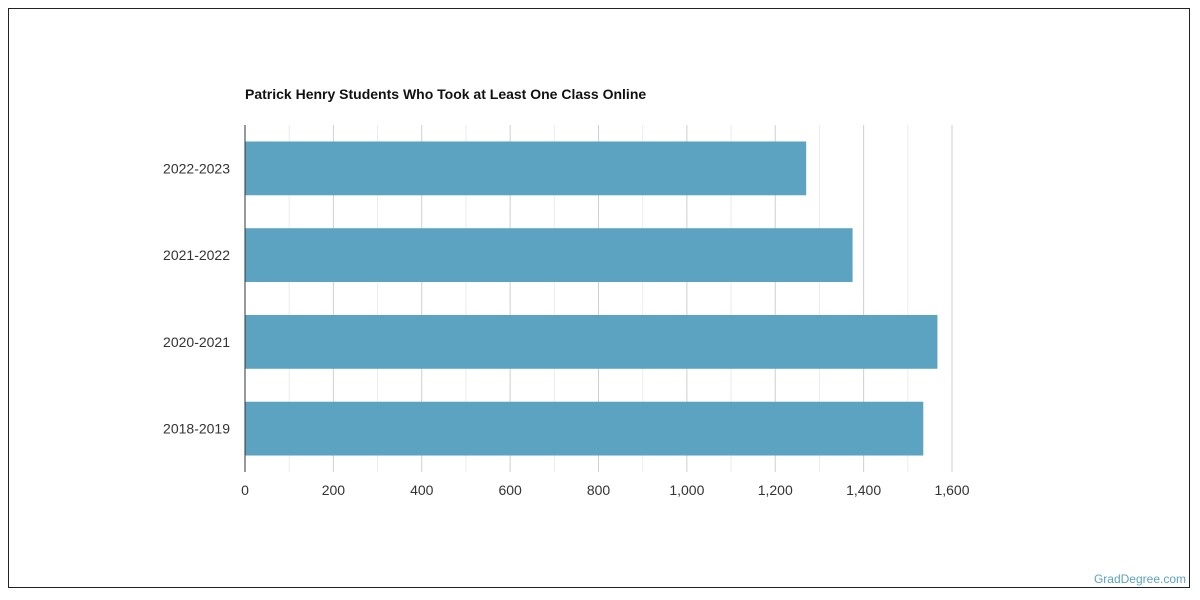 The width and height of the screenshot is (1200, 600). Describe the element at coordinates (775, 490) in the screenshot. I see `x-tick-label: 1,200` at that location.